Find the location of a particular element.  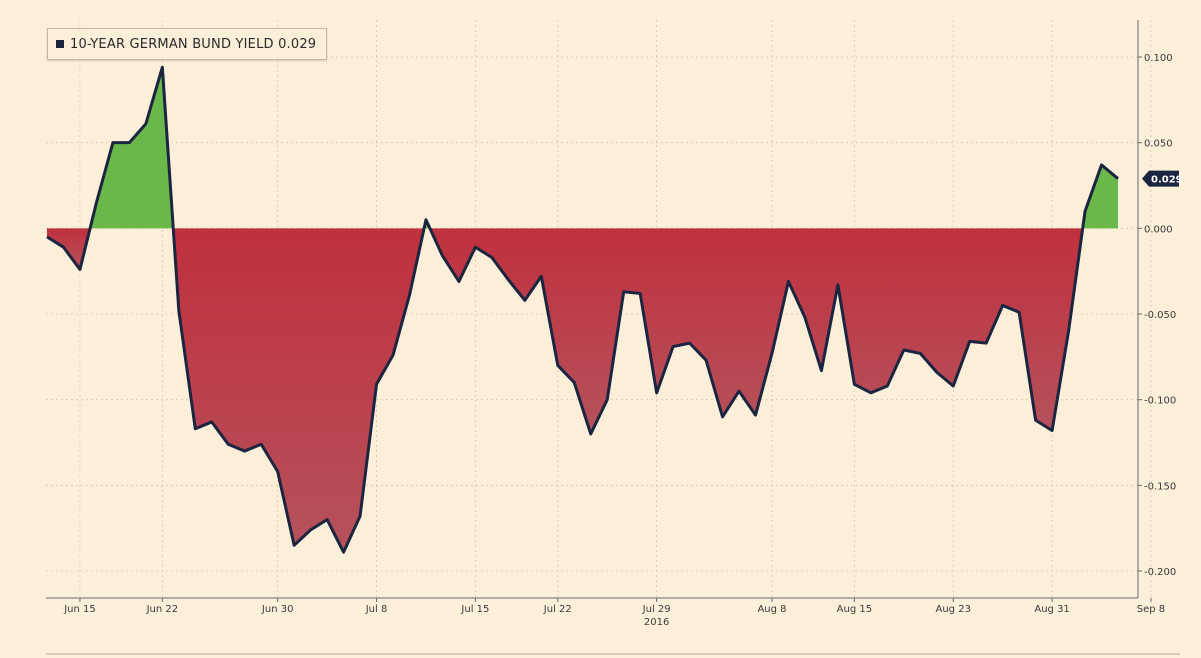

x-tick-label: Jul 15 is located at coordinates (474, 609).